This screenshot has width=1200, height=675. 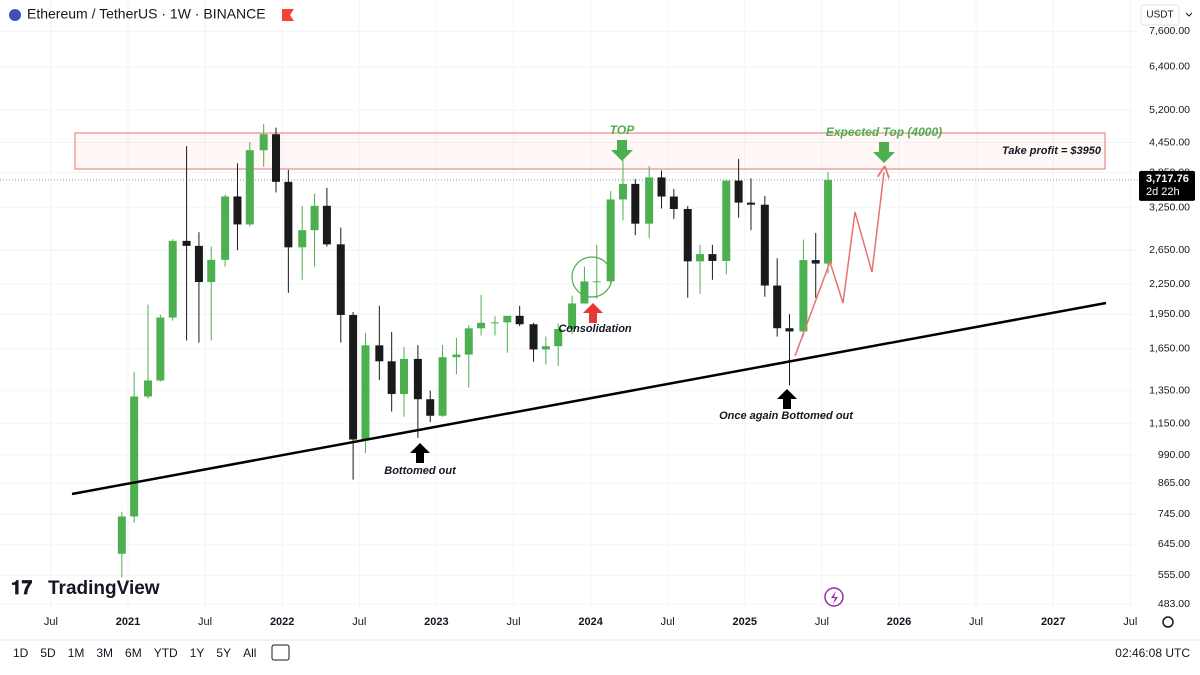 What do you see at coordinates (1168, 622) in the screenshot?
I see `settings-icon` at bounding box center [1168, 622].